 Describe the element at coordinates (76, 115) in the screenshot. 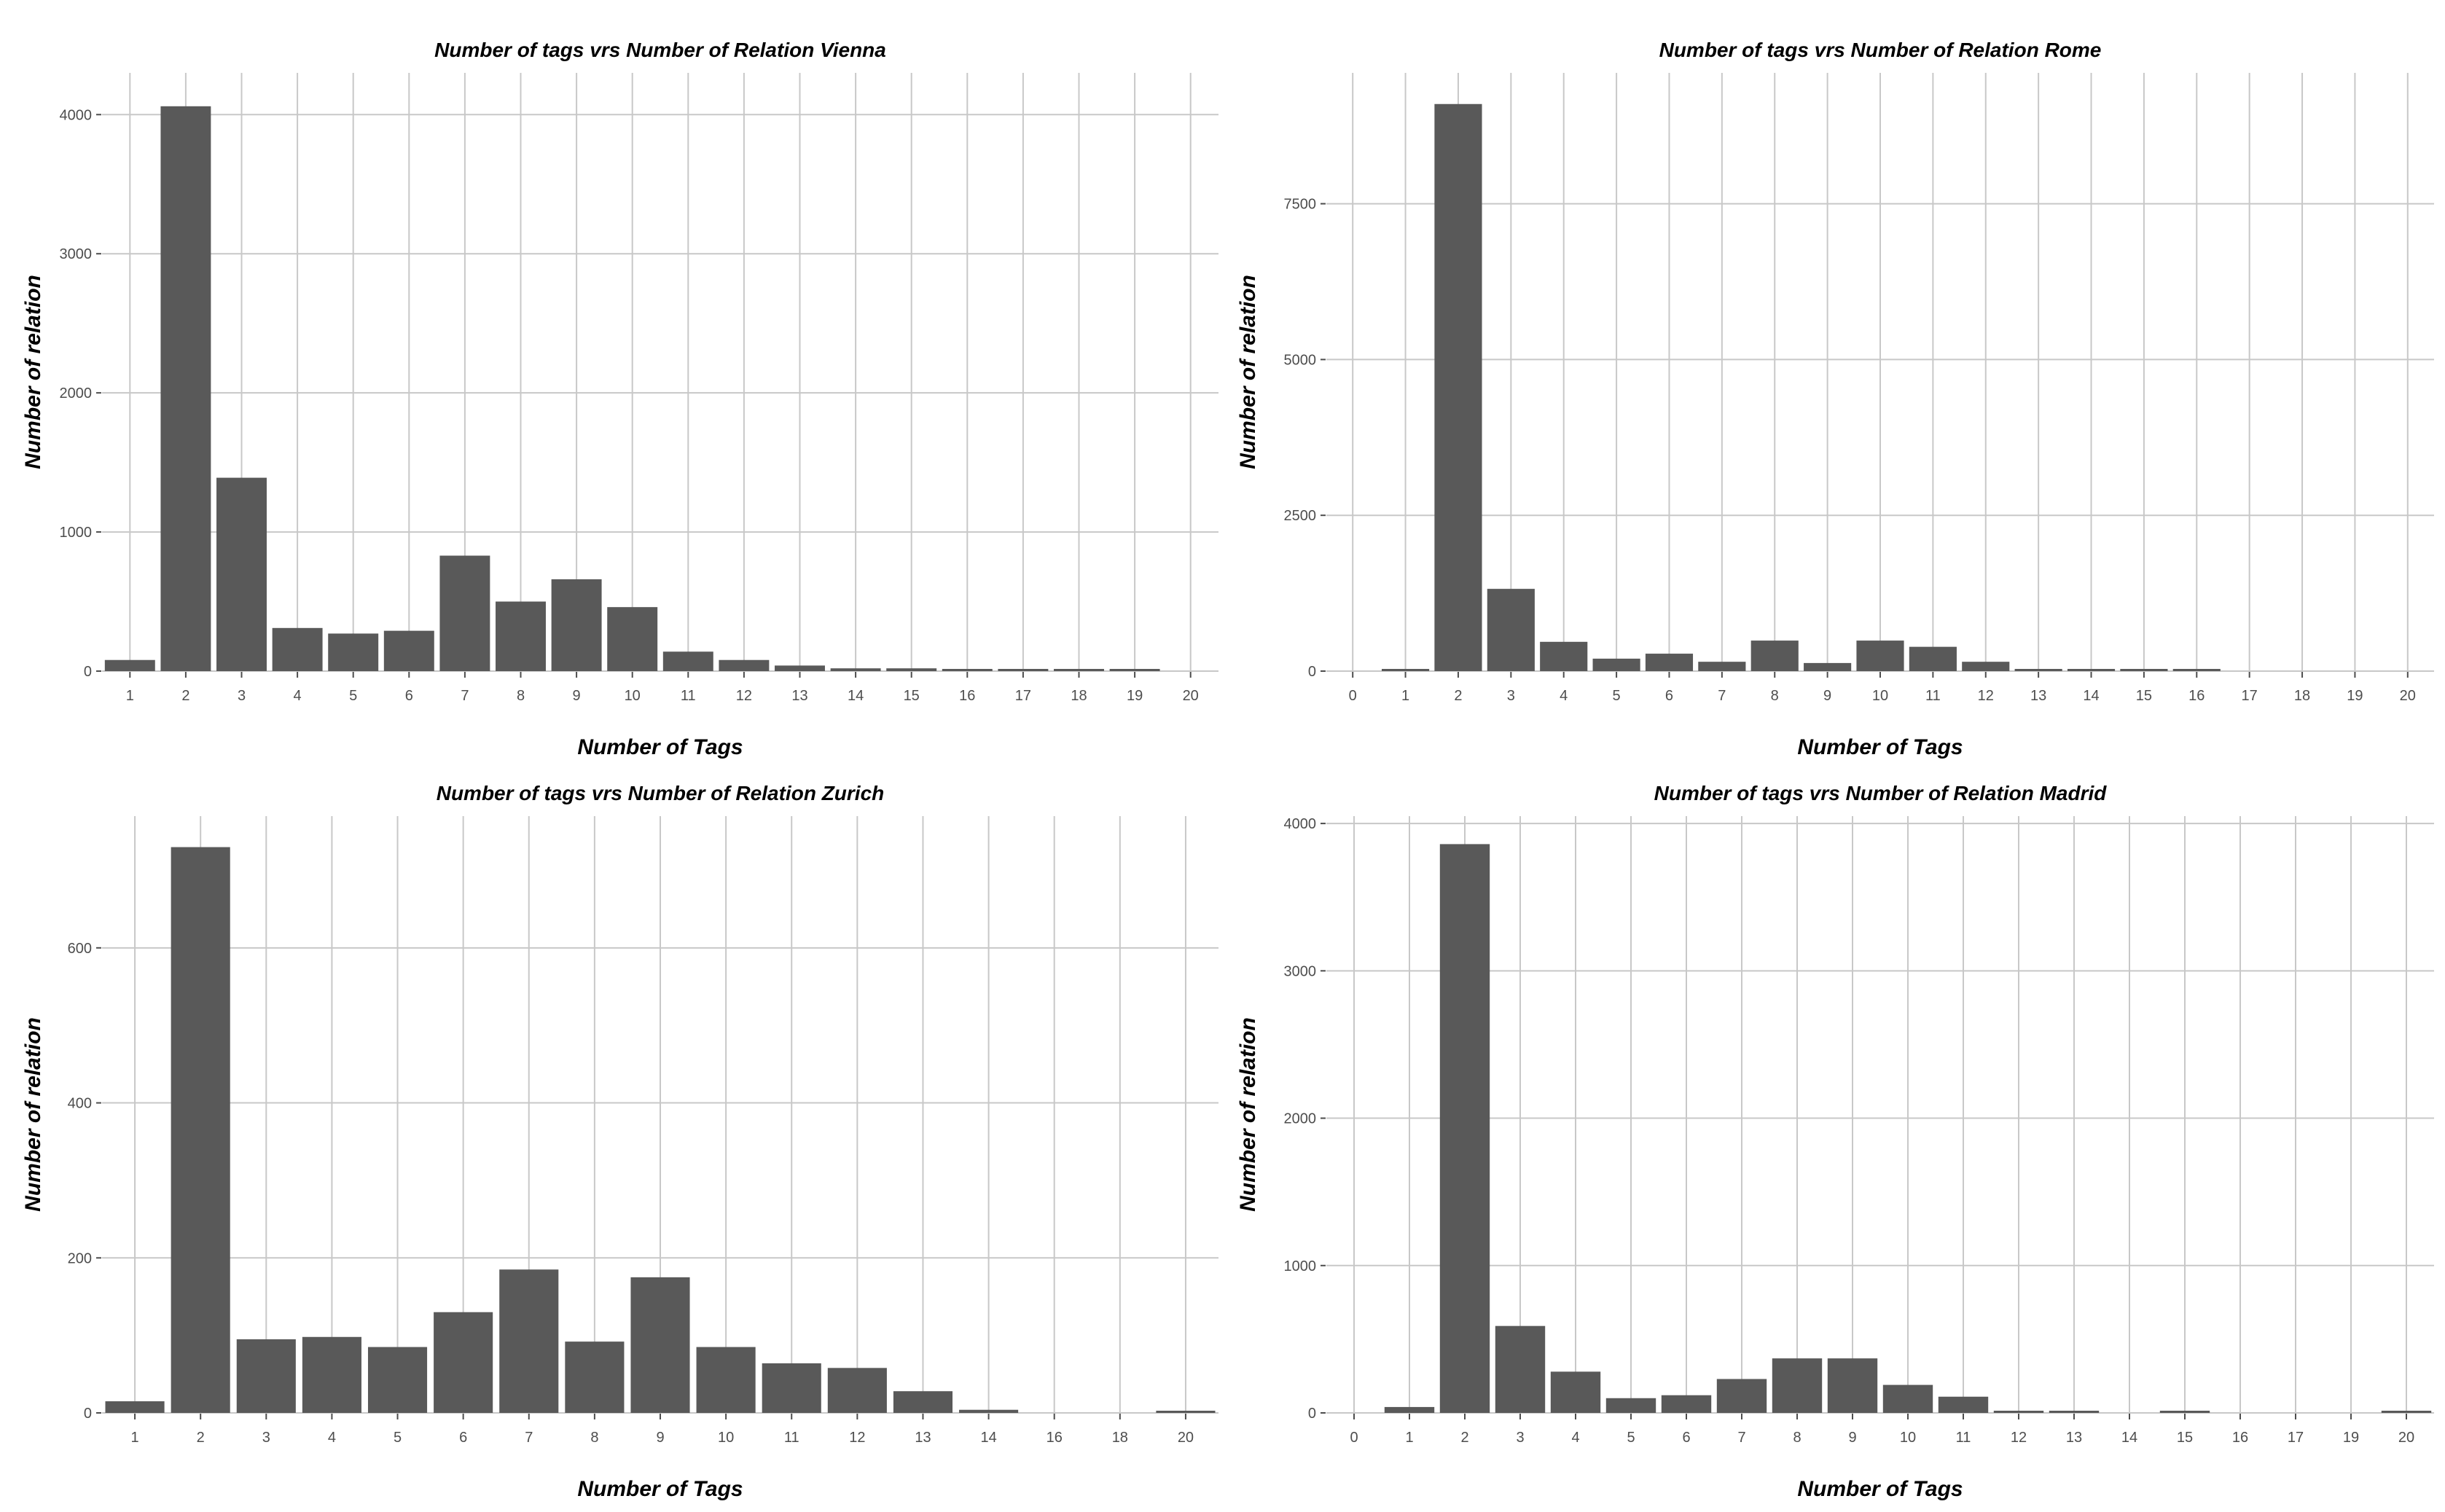

I see `y-tick-label: 4000` at that location.